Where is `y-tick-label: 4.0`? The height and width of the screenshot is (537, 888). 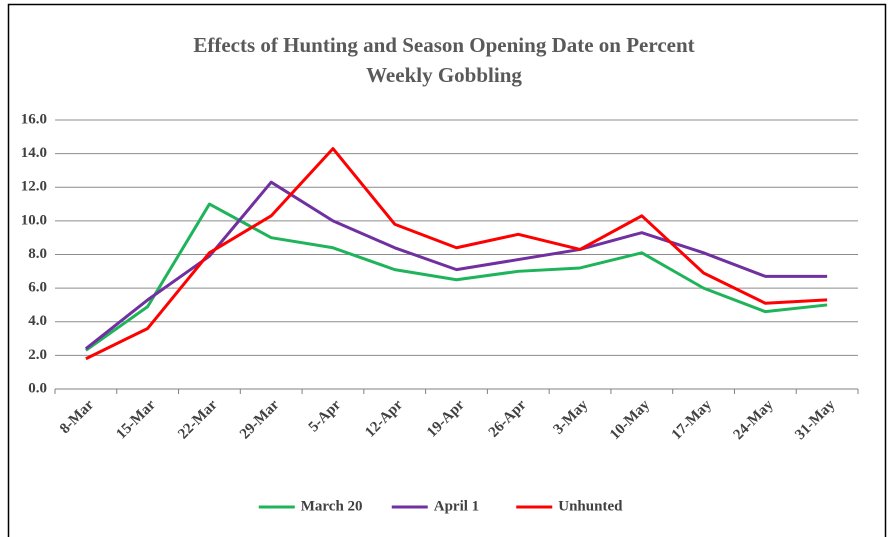 y-tick-label: 4.0 is located at coordinates (37, 321).